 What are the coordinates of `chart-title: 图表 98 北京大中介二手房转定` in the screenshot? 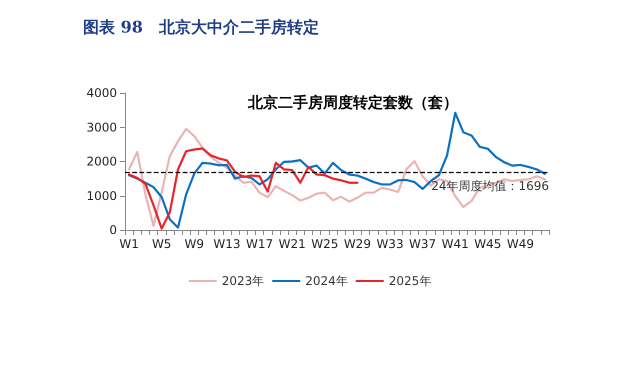 It's located at (201, 27).